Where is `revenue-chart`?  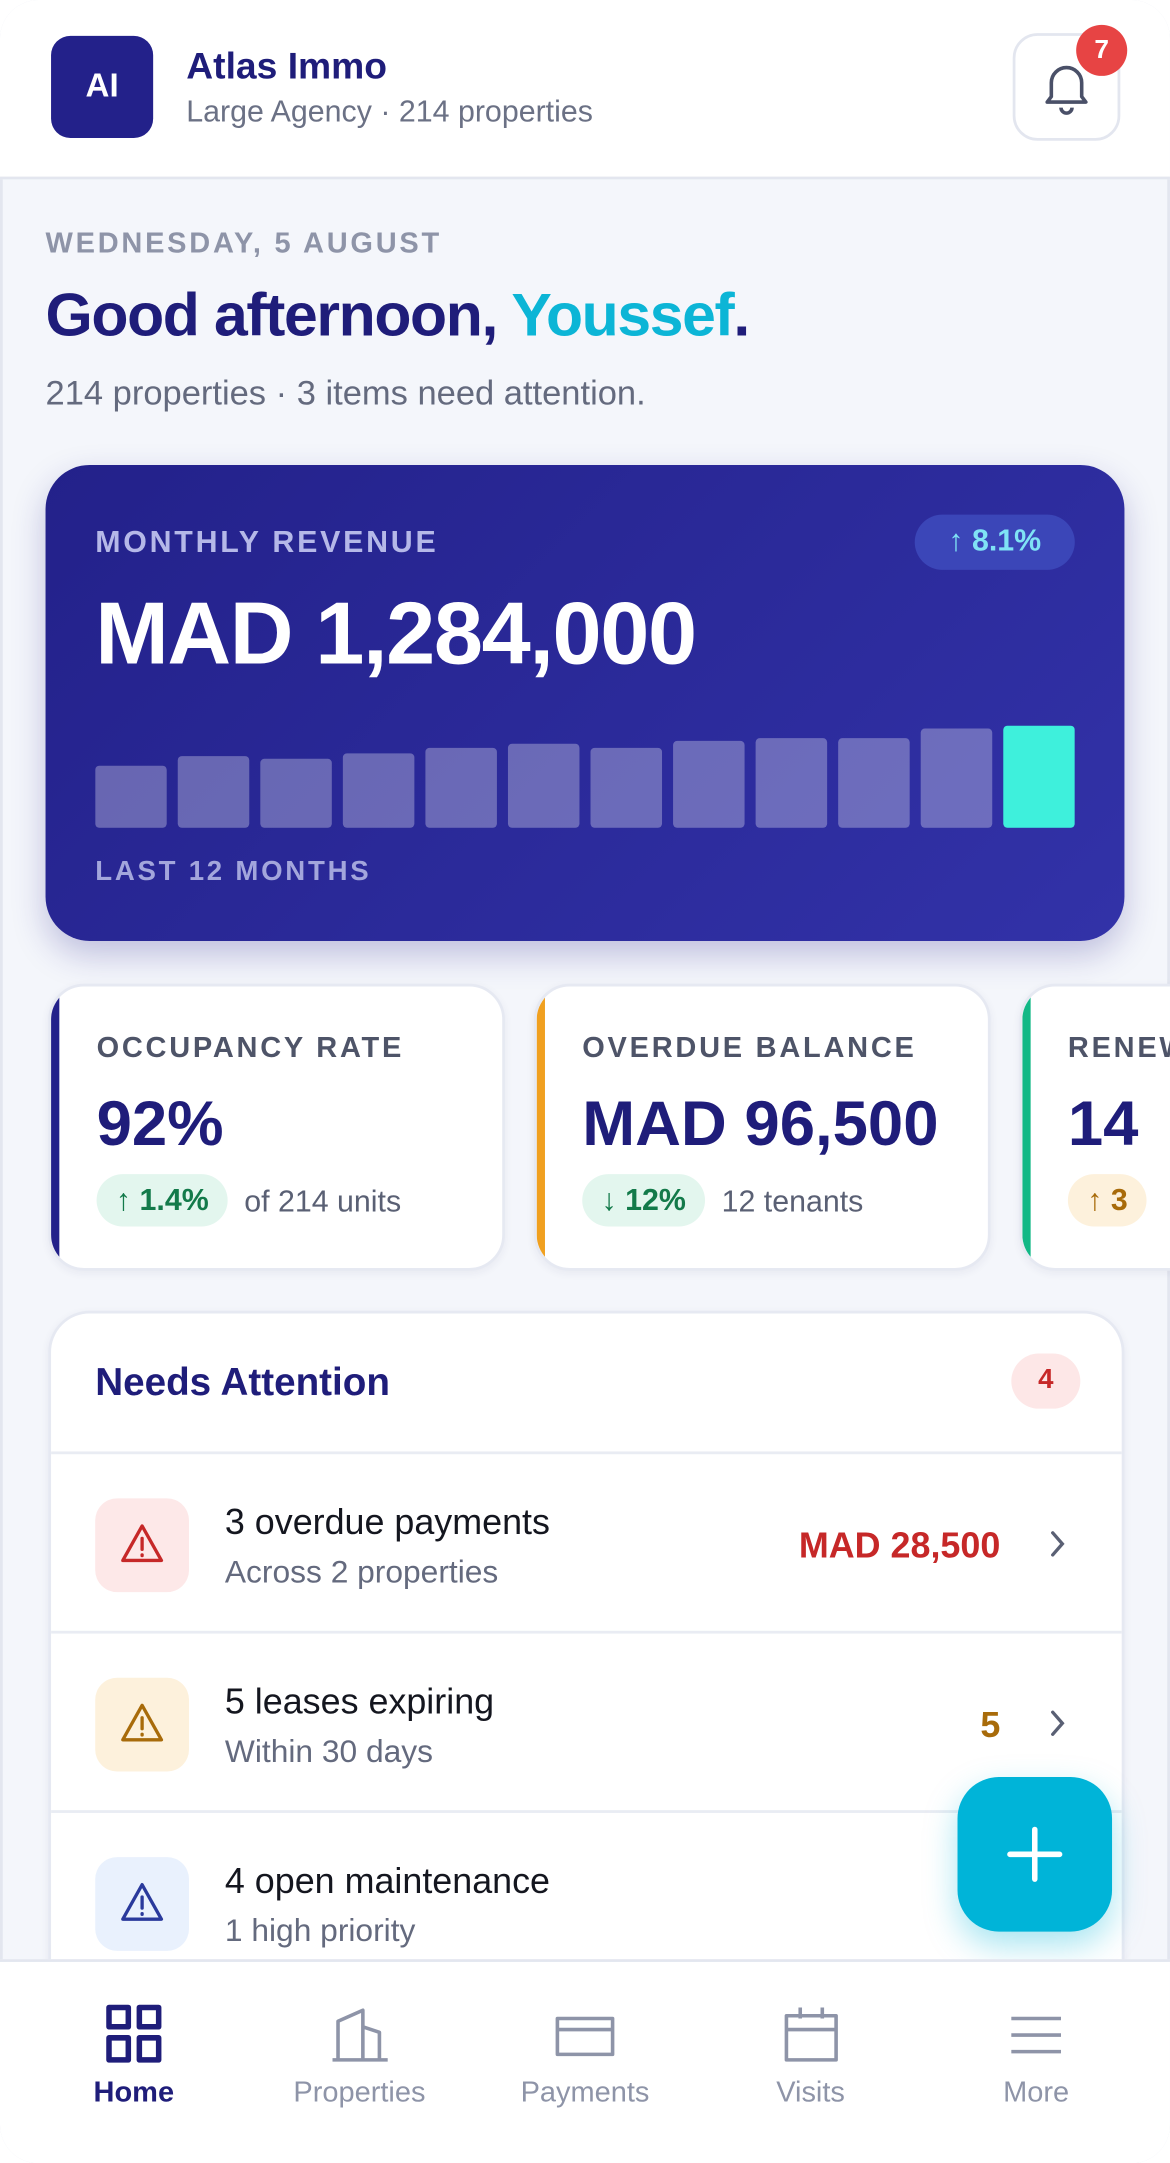 revenue-chart is located at coordinates (585, 776).